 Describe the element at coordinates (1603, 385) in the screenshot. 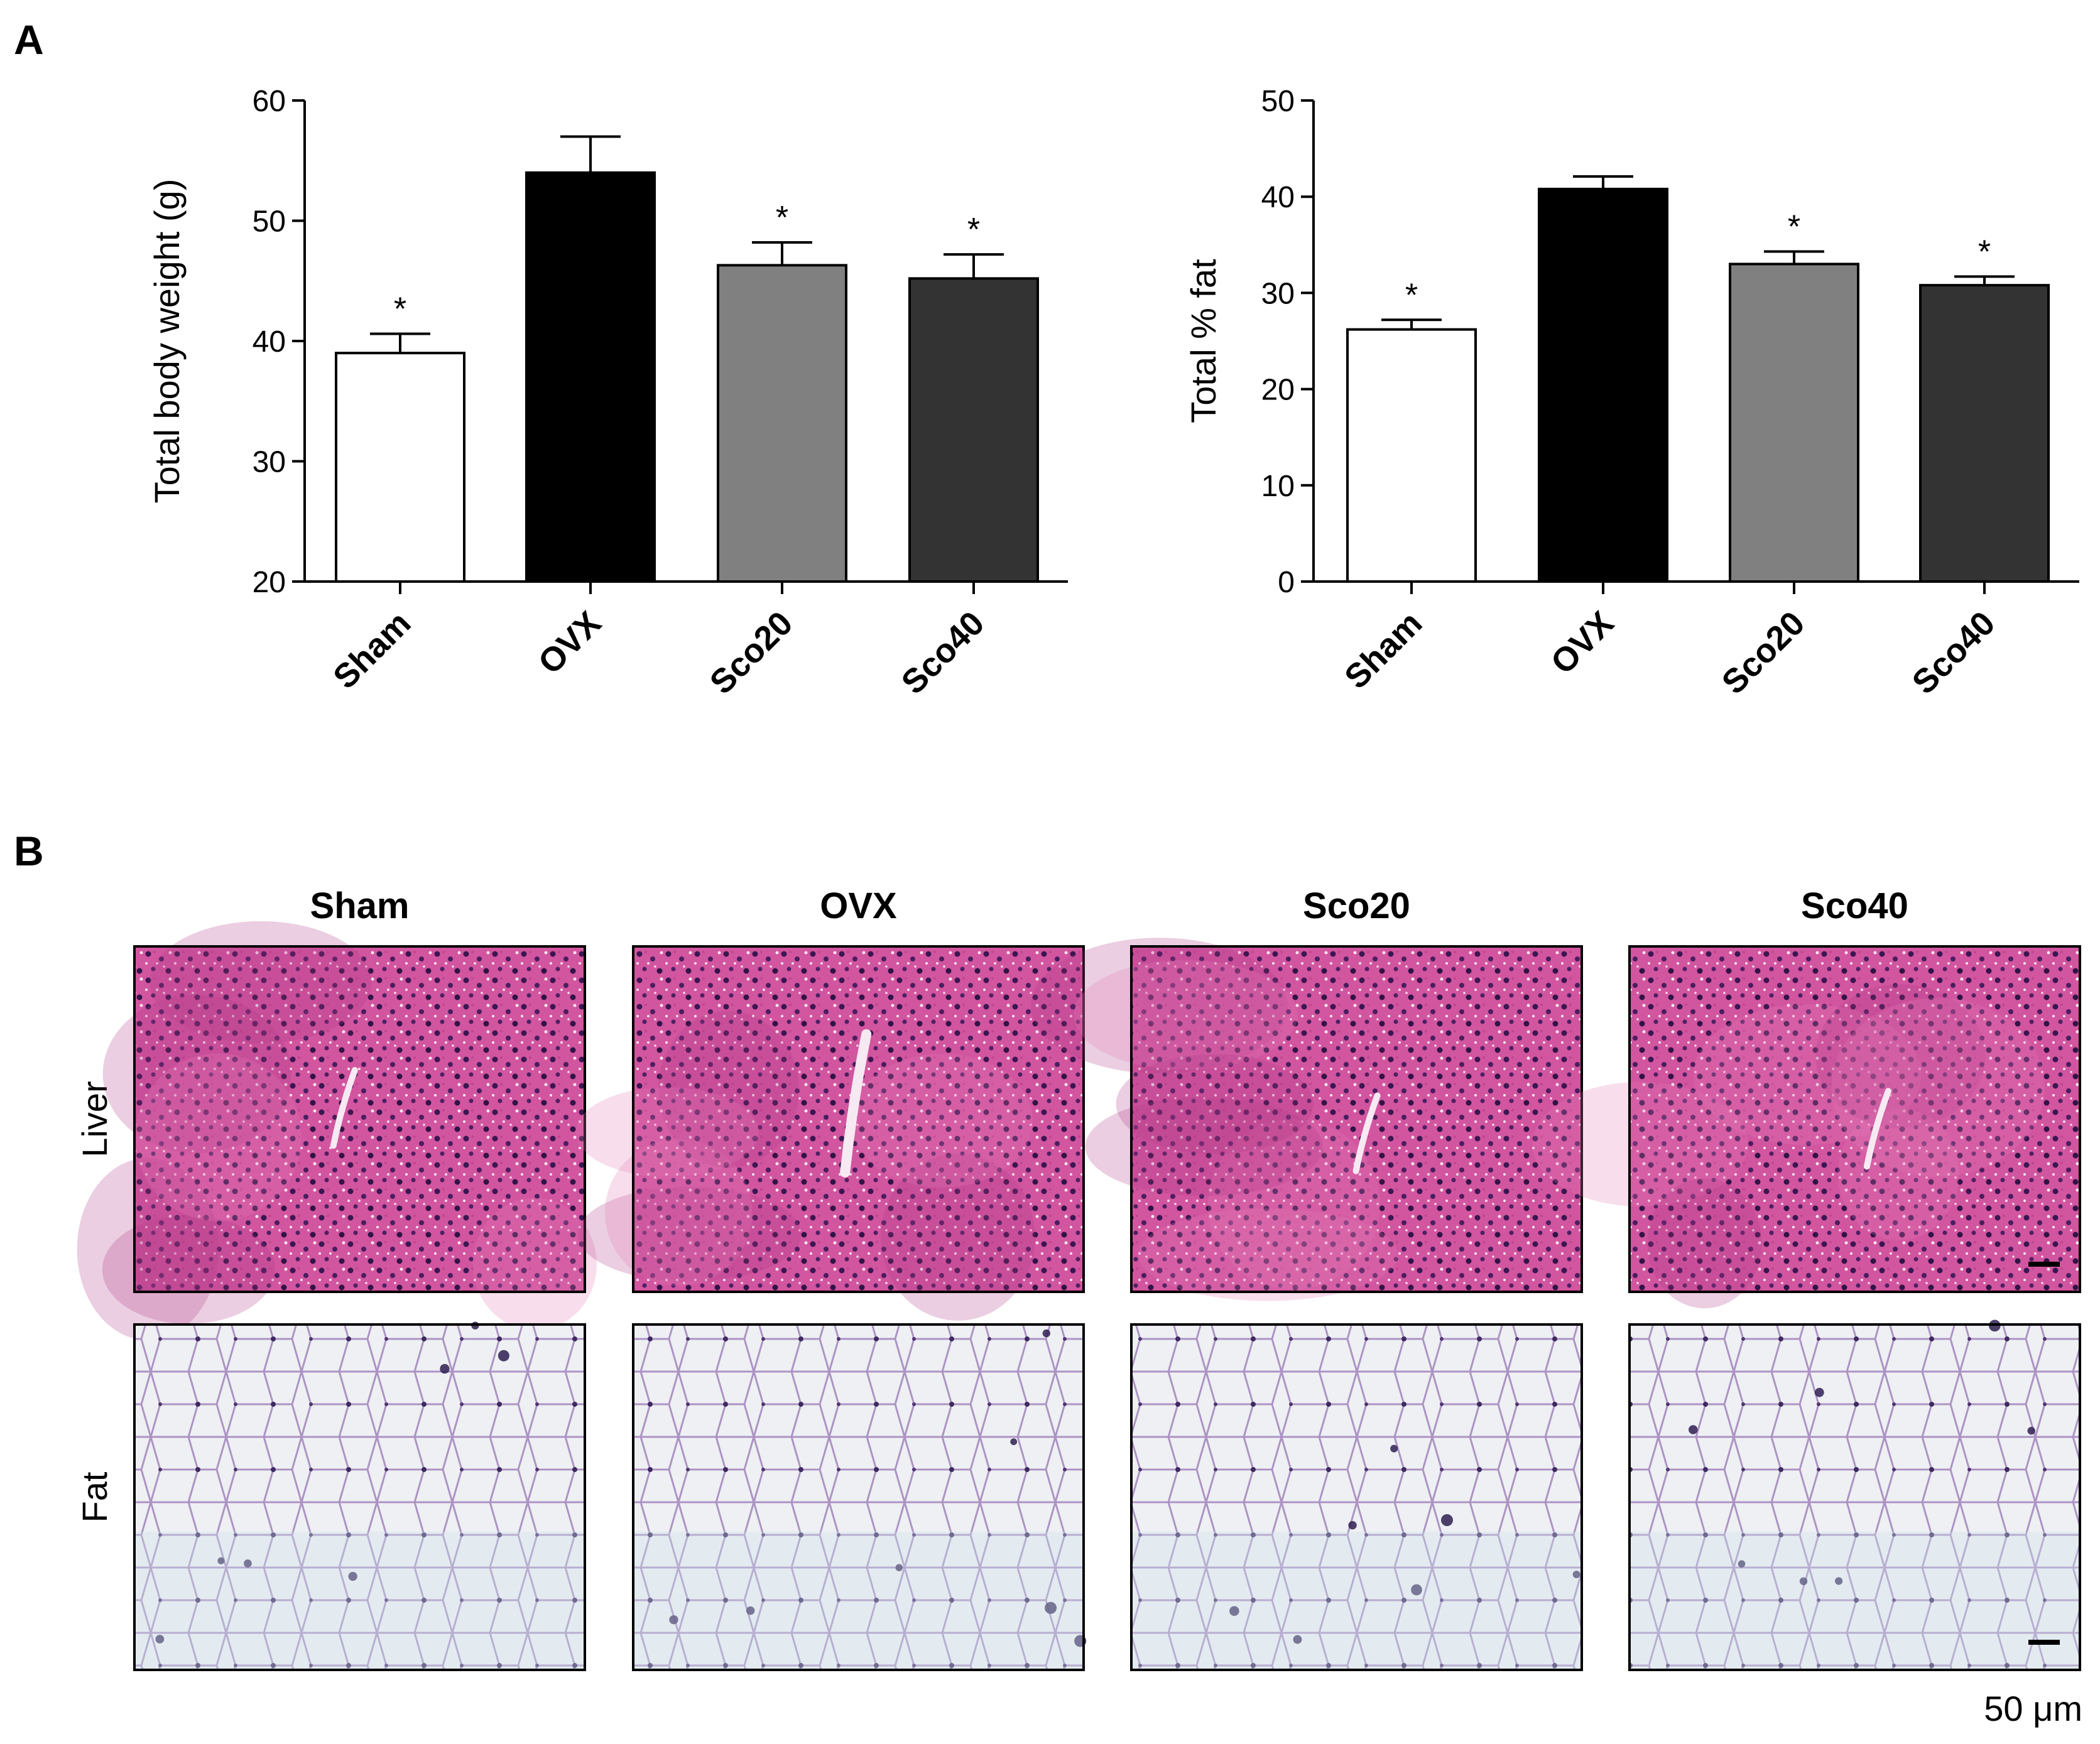

I see `bar-ovx` at that location.